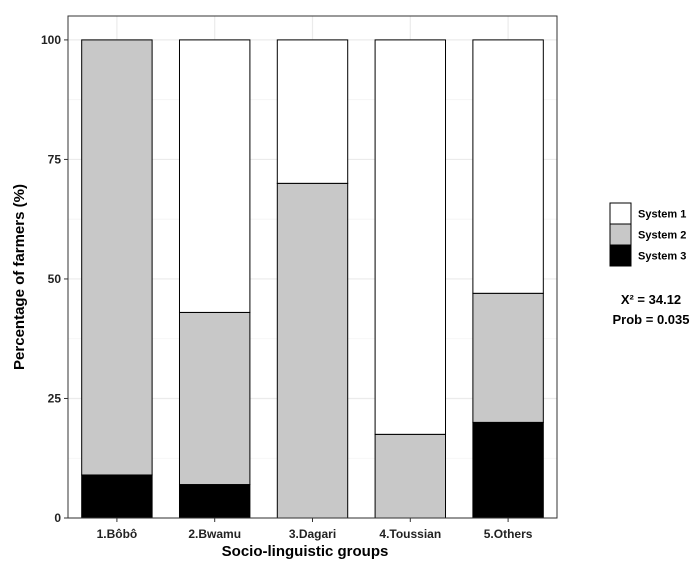 The image size is (697, 565). I want to click on legend-label-system-3: System 3, so click(662, 257).